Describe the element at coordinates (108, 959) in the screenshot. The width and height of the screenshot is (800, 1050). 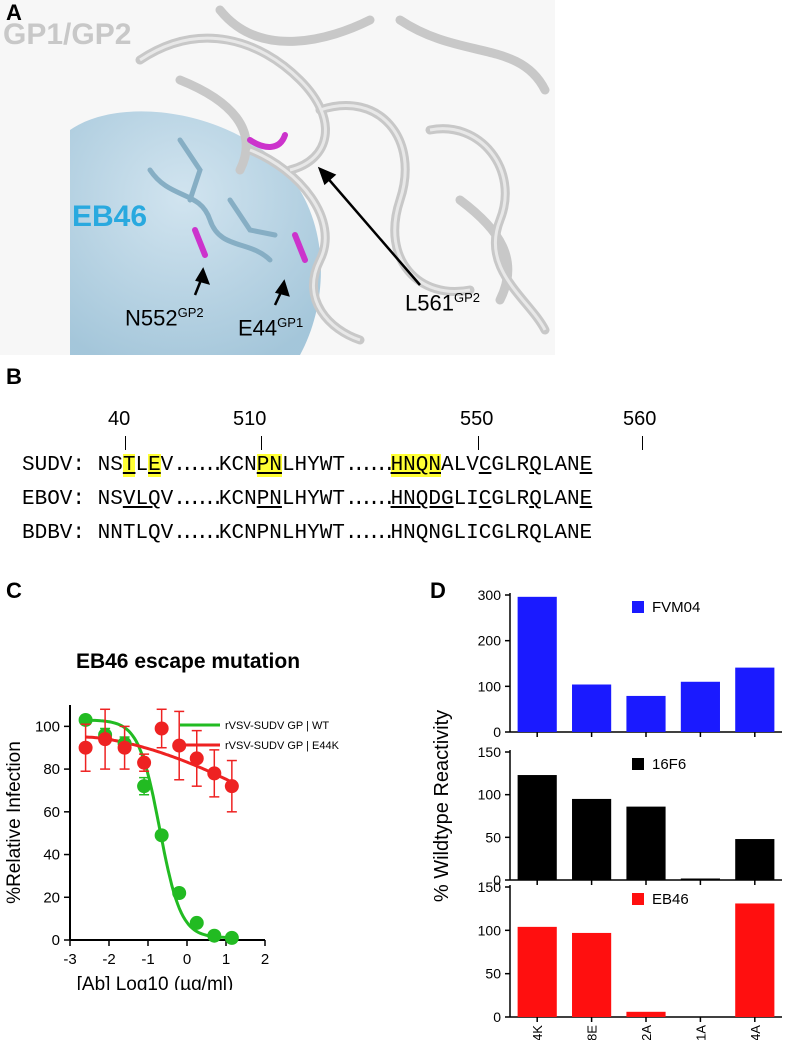
I see `x-tick-label: -2` at that location.